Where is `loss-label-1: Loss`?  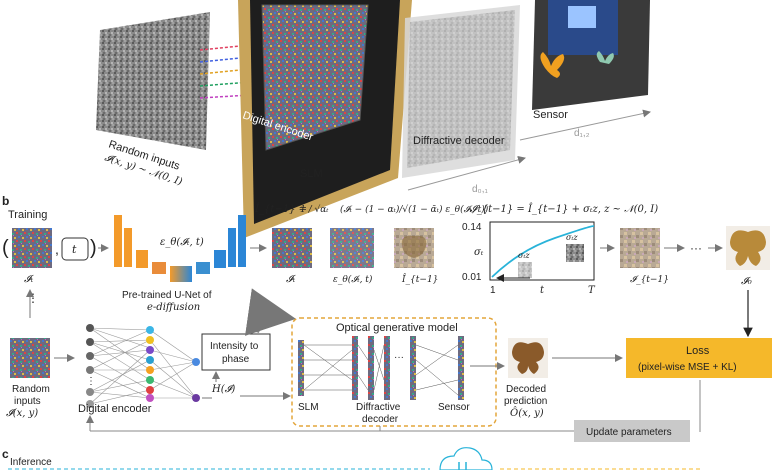 loss-label-1: Loss is located at coordinates (698, 351).